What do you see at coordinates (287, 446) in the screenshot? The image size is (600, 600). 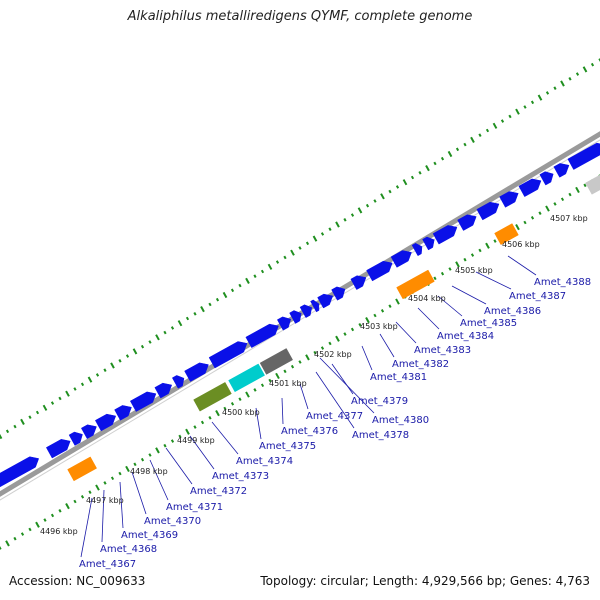 I see `gene-label: Amet_4375` at bounding box center [287, 446].